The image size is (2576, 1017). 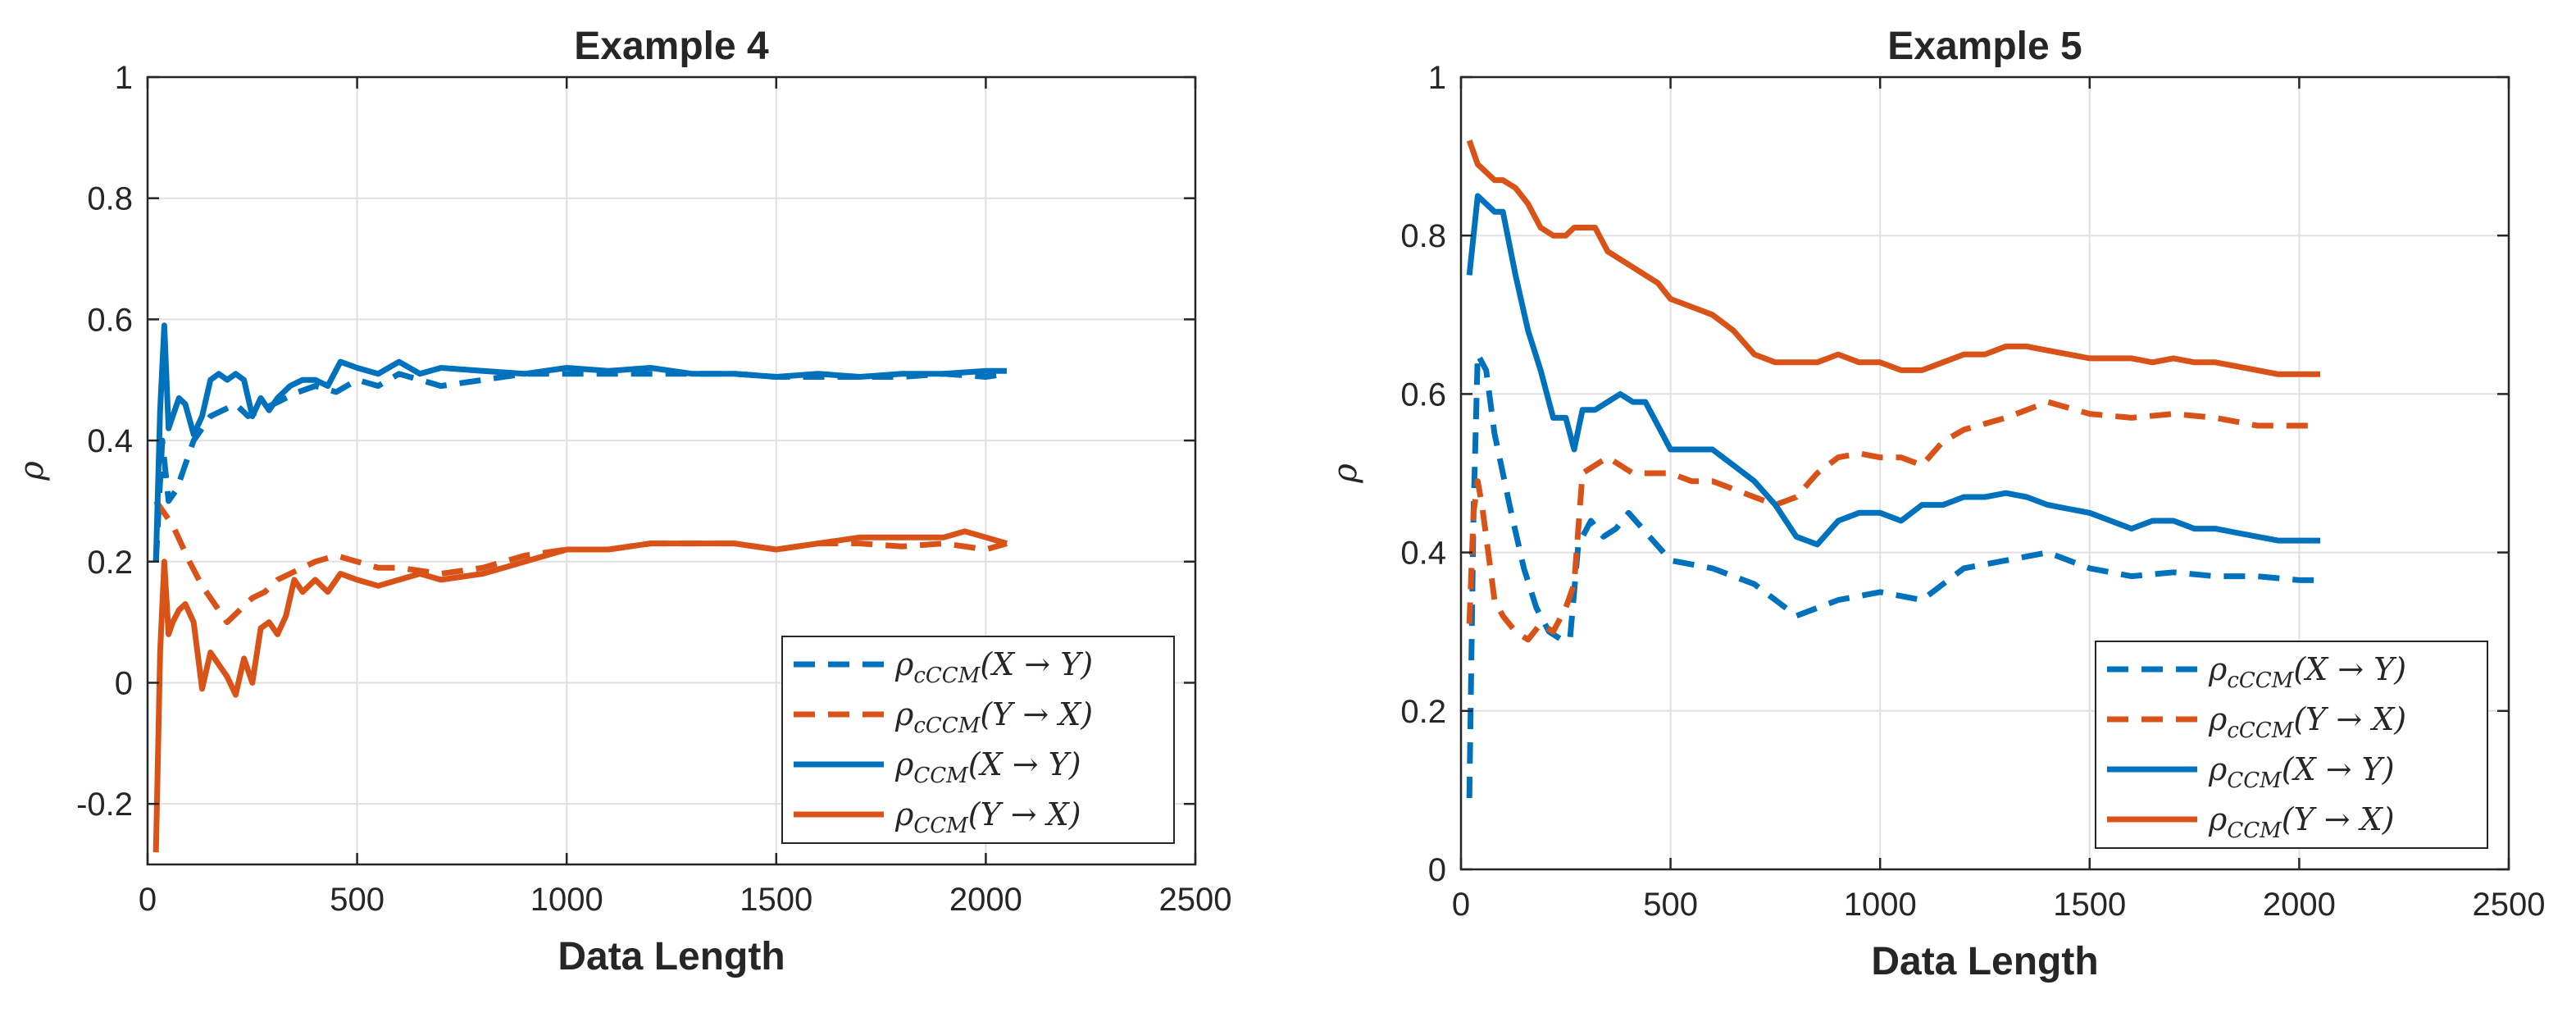 What do you see at coordinates (104, 805) in the screenshot?
I see `y-tick-label: -0.2` at bounding box center [104, 805].